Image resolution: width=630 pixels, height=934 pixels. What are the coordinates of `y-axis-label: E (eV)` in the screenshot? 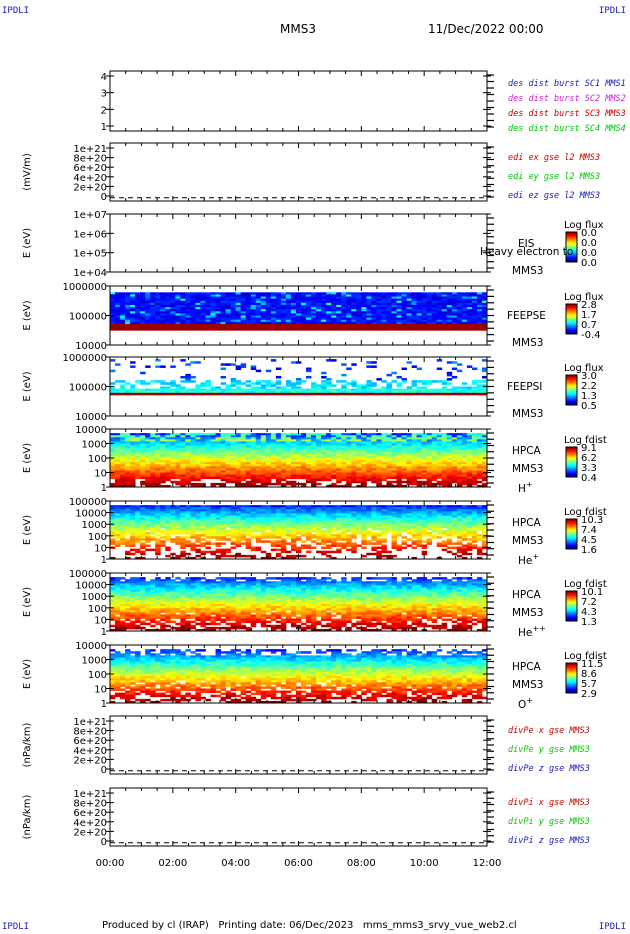 It's located at (27, 386).